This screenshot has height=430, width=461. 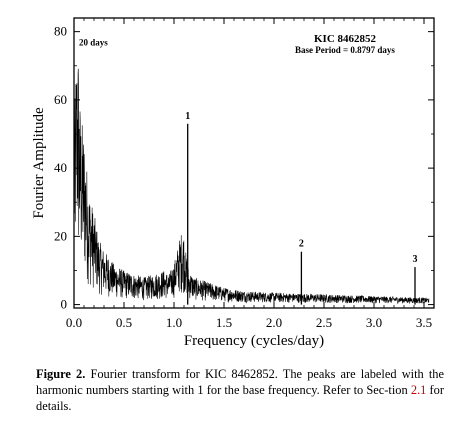 What do you see at coordinates (60, 99) in the screenshot?
I see `y-tick-label: 60` at bounding box center [60, 99].